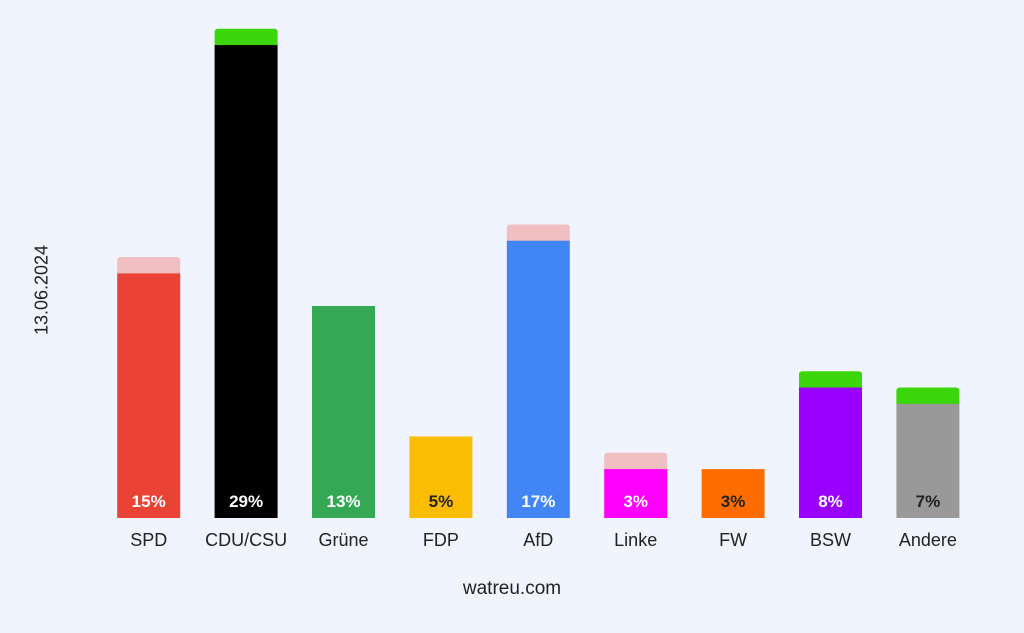 This screenshot has height=633, width=1024. What do you see at coordinates (148, 540) in the screenshot?
I see `x-tick-label: SPD` at bounding box center [148, 540].